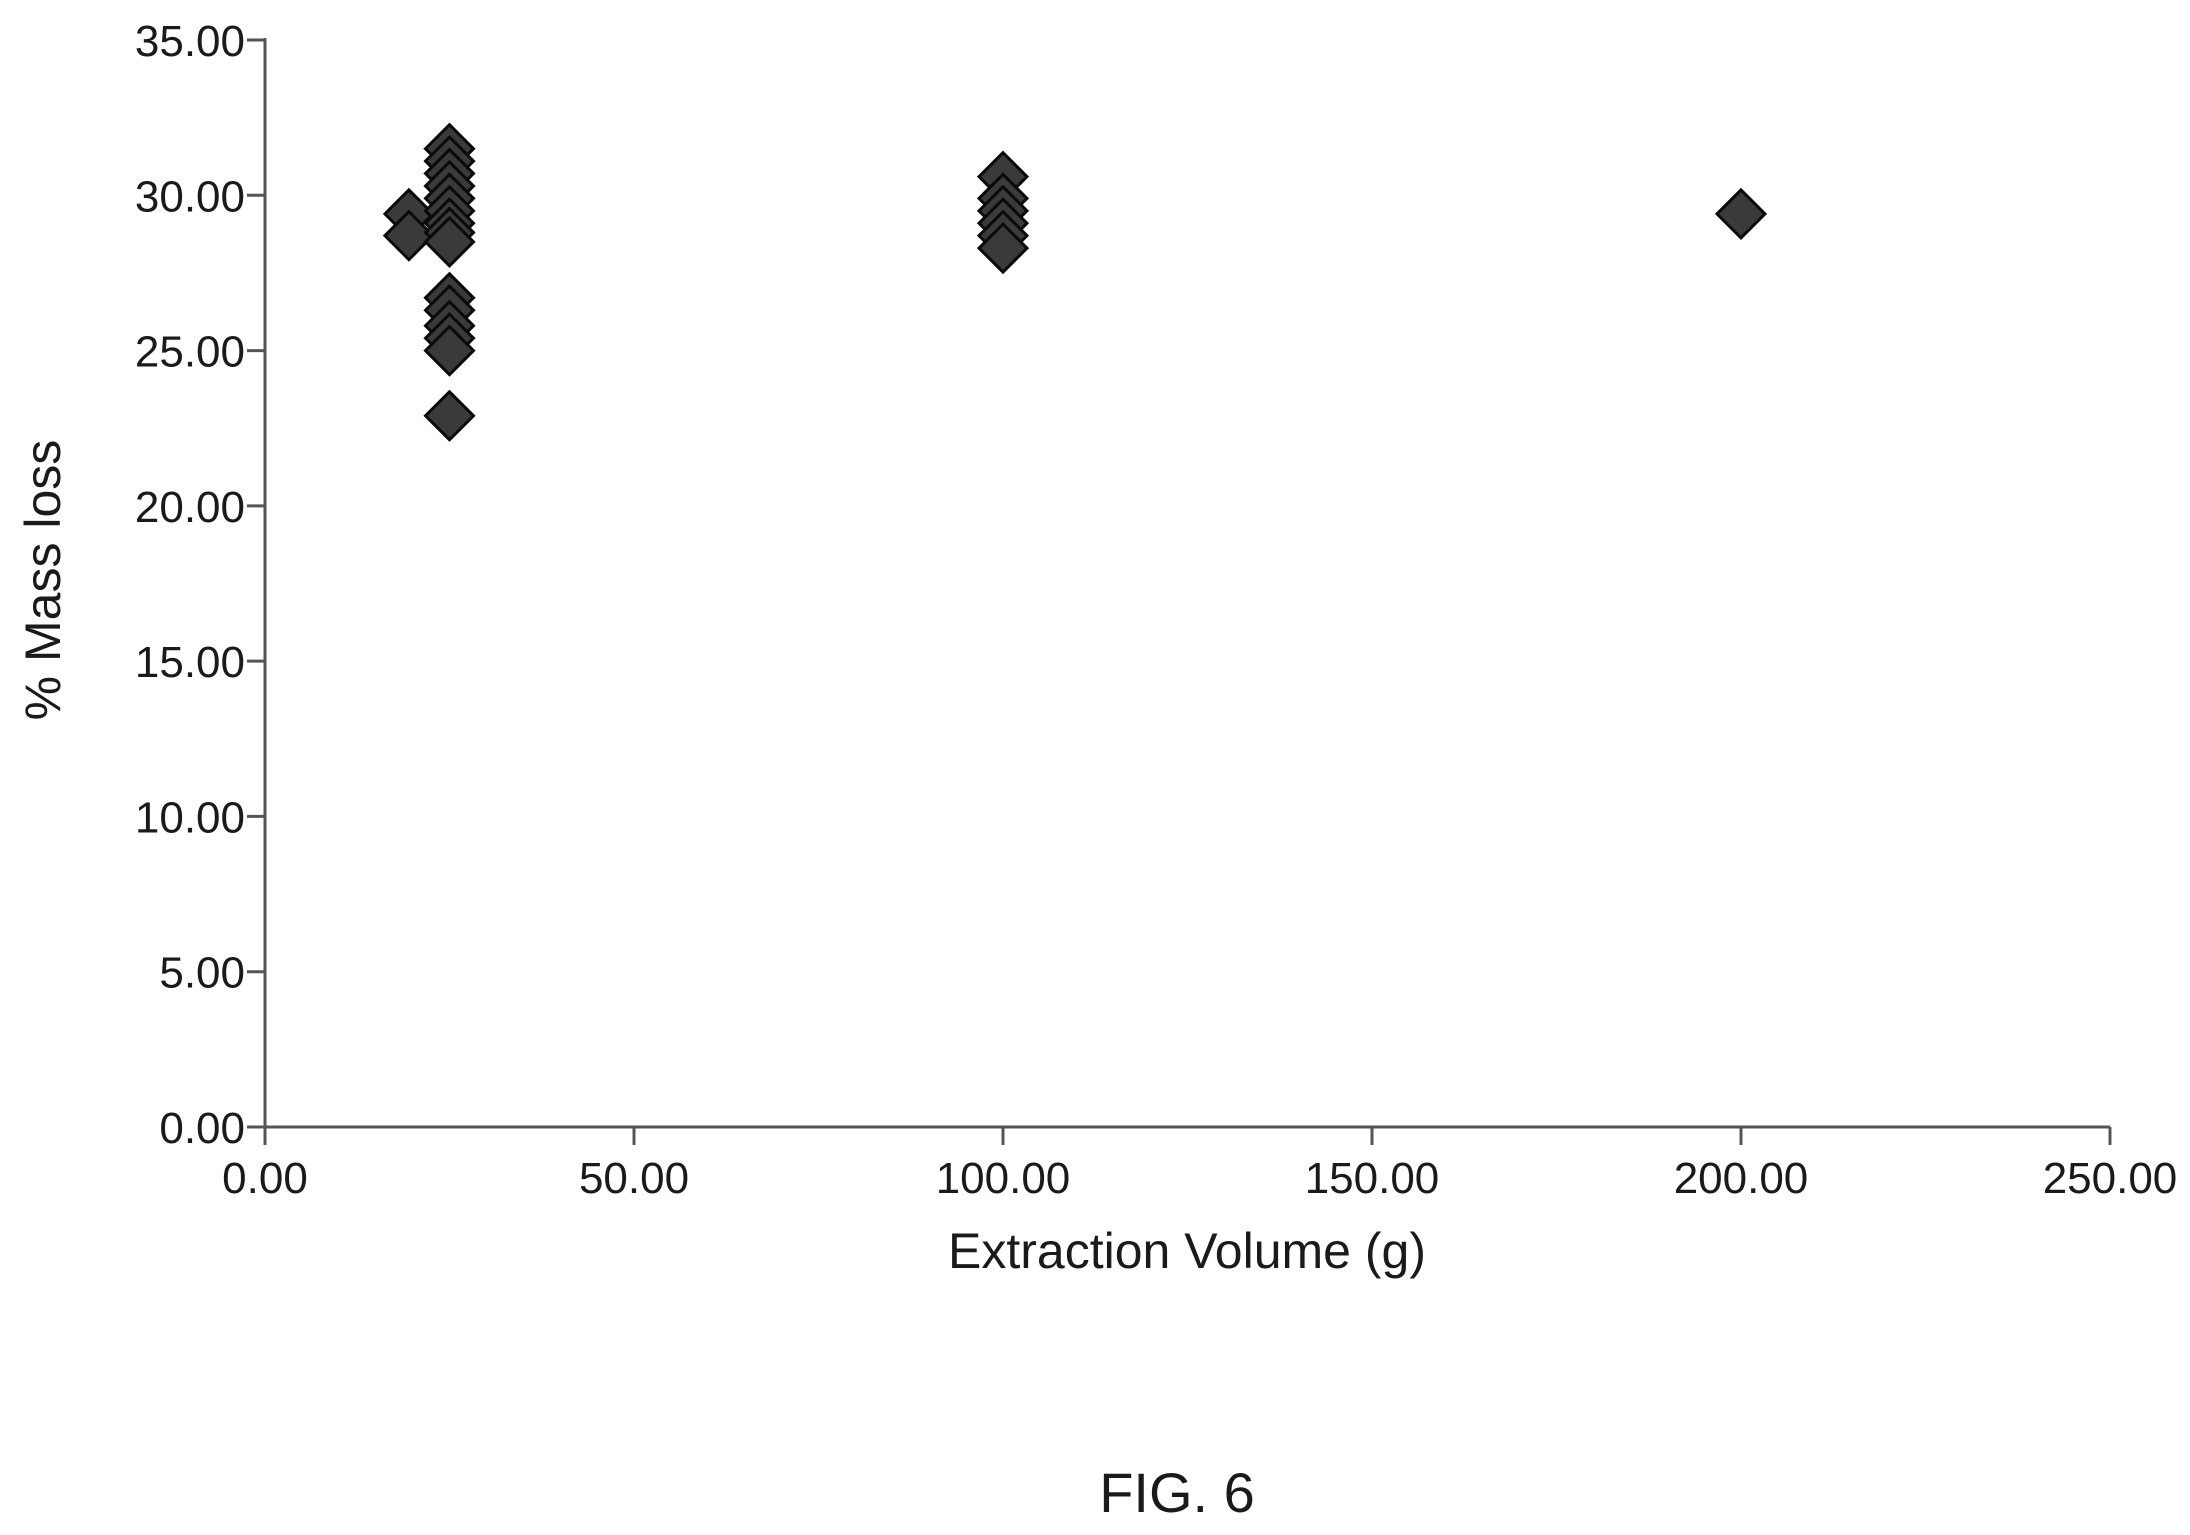 This screenshot has height=1535, width=2190. I want to click on data-points, so click(1075, 282).